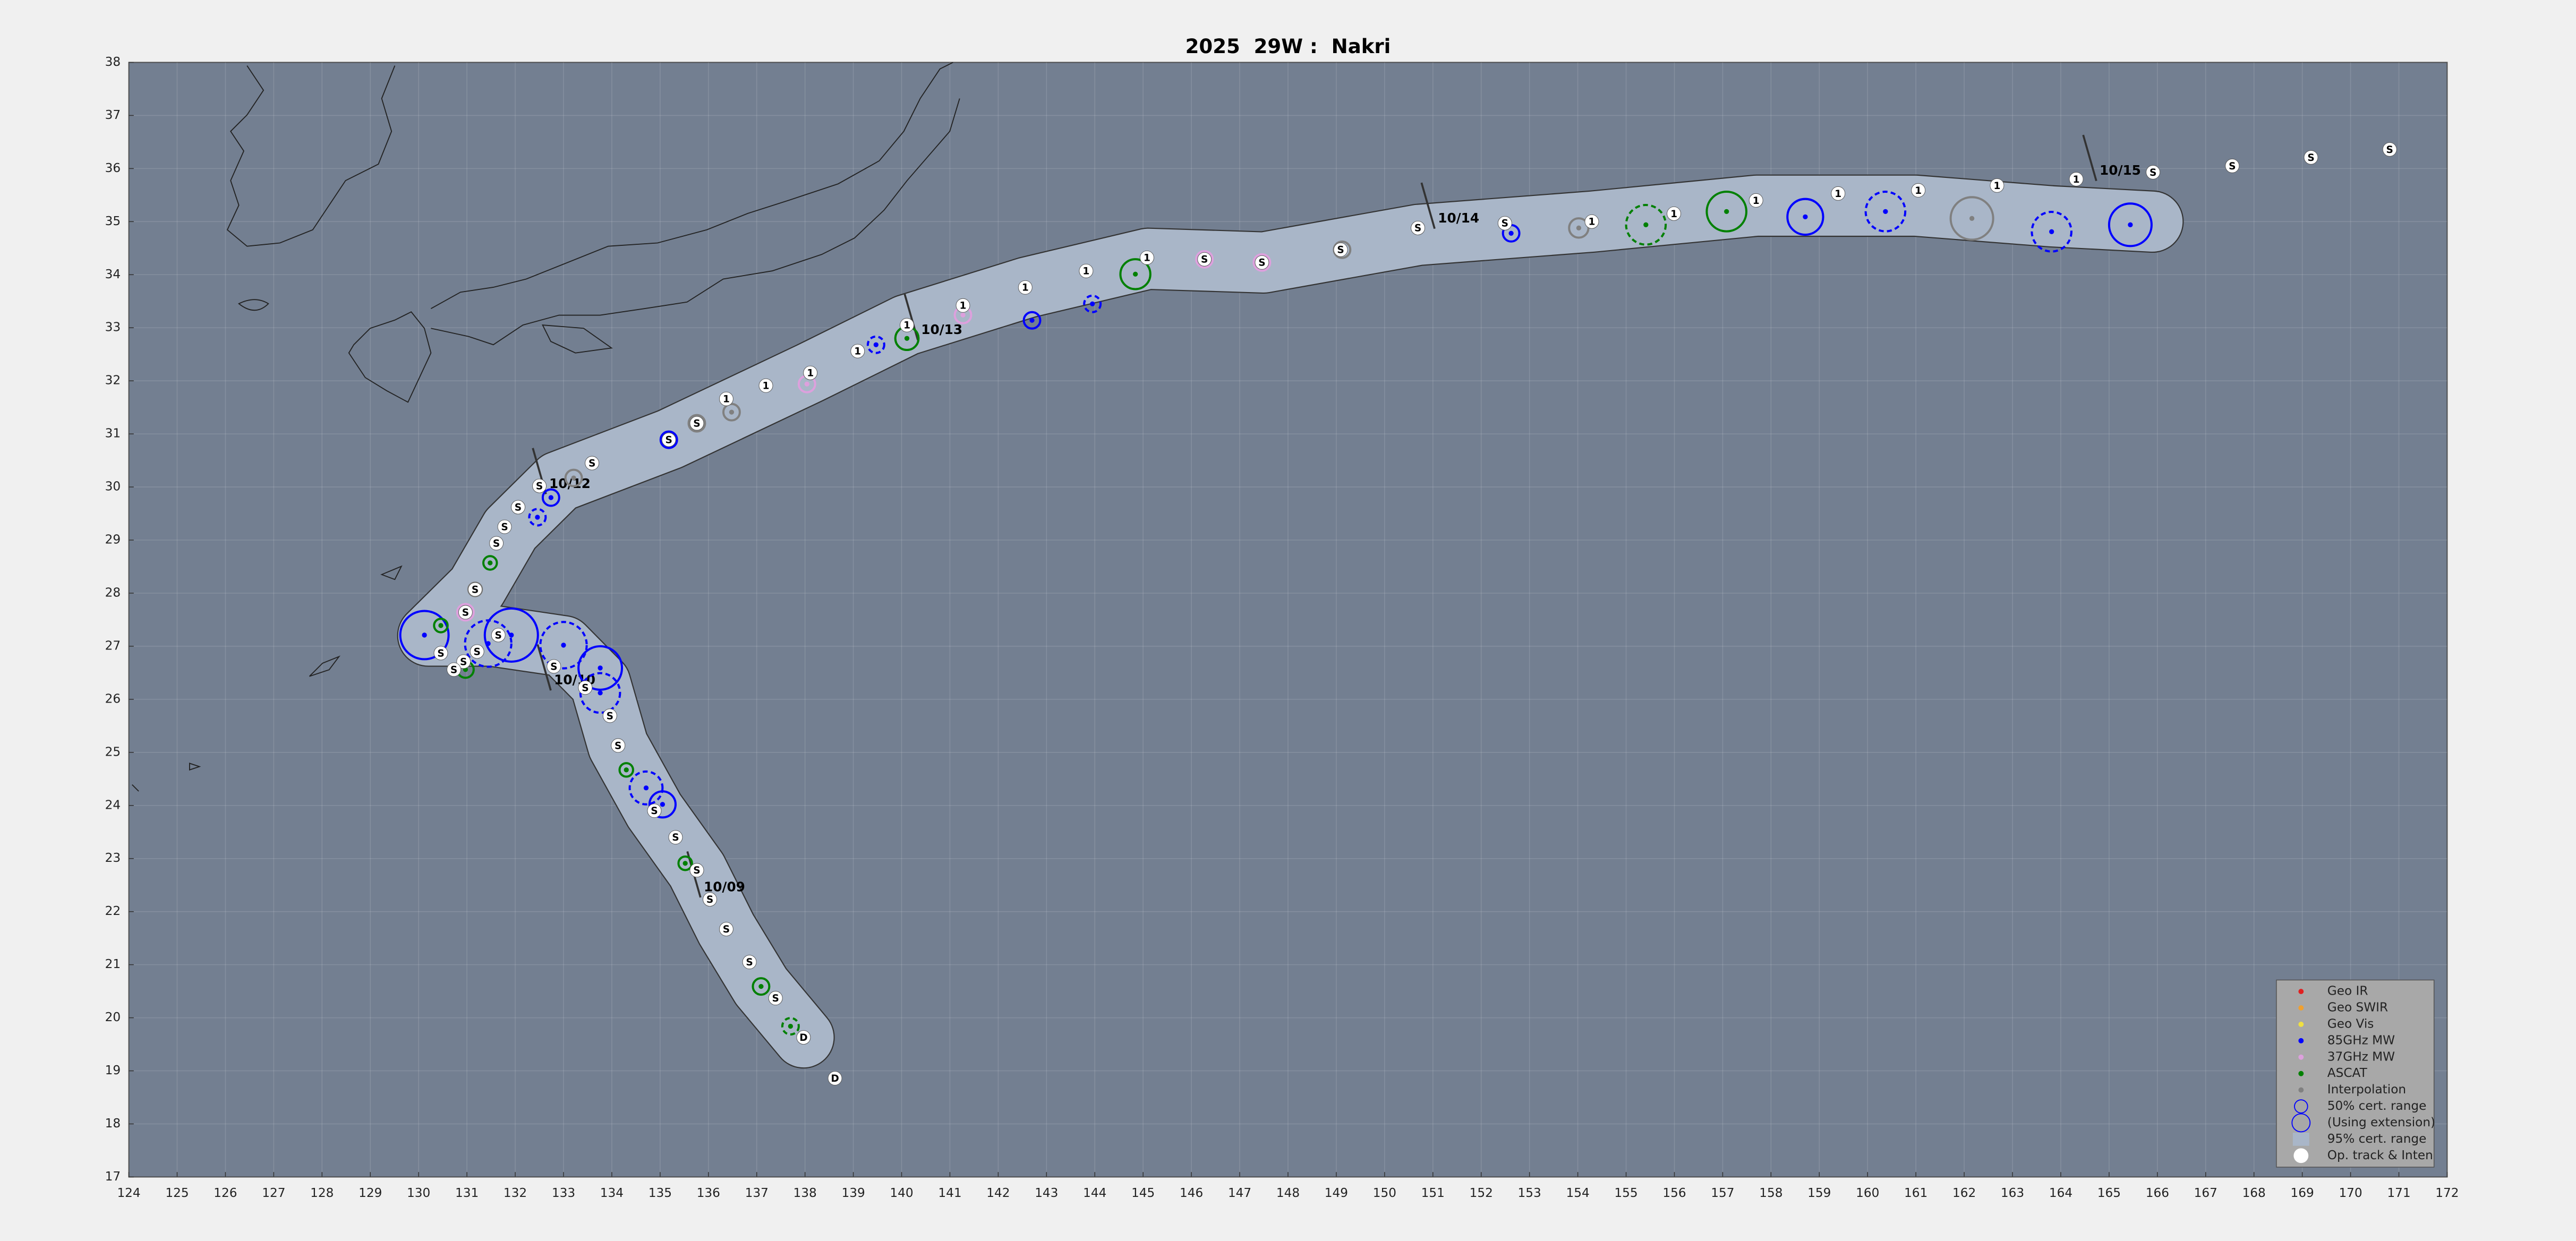  I want to click on x-tick-label: 139, so click(853, 1193).